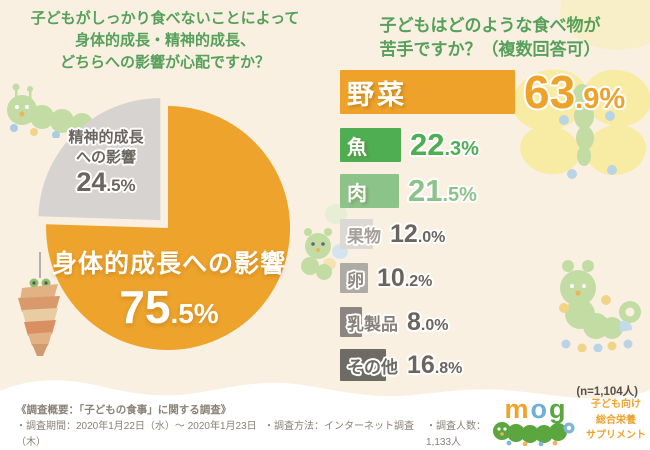 The height and width of the screenshot is (450, 650). Describe the element at coordinates (106, 182) in the screenshot. I see `pie-minor-value: 24.5%` at that location.